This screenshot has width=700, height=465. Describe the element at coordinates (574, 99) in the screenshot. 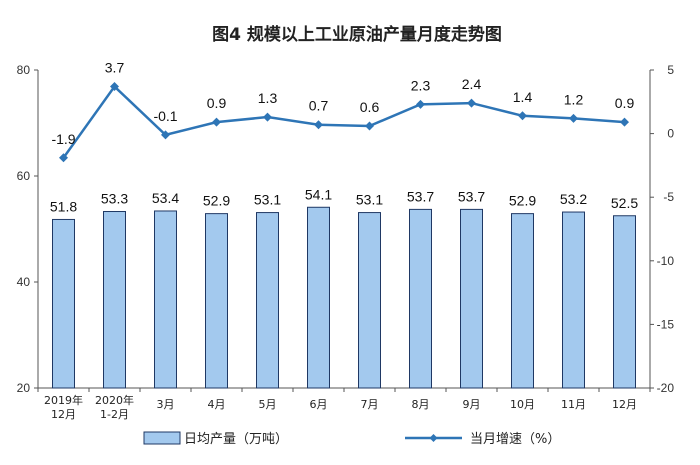

I see `line-value-label: 1.2` at that location.